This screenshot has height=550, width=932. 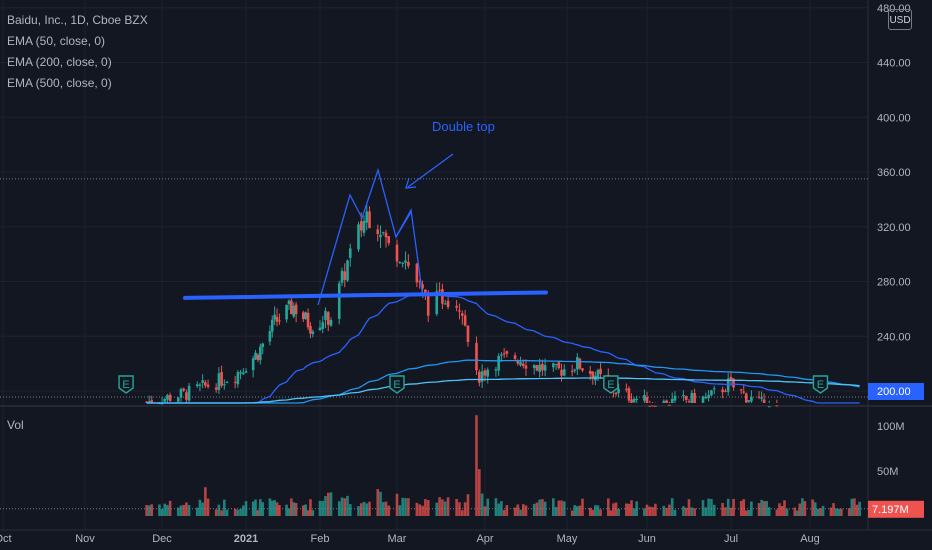 I want to click on time-tick-label: Jul, so click(x=731, y=539).